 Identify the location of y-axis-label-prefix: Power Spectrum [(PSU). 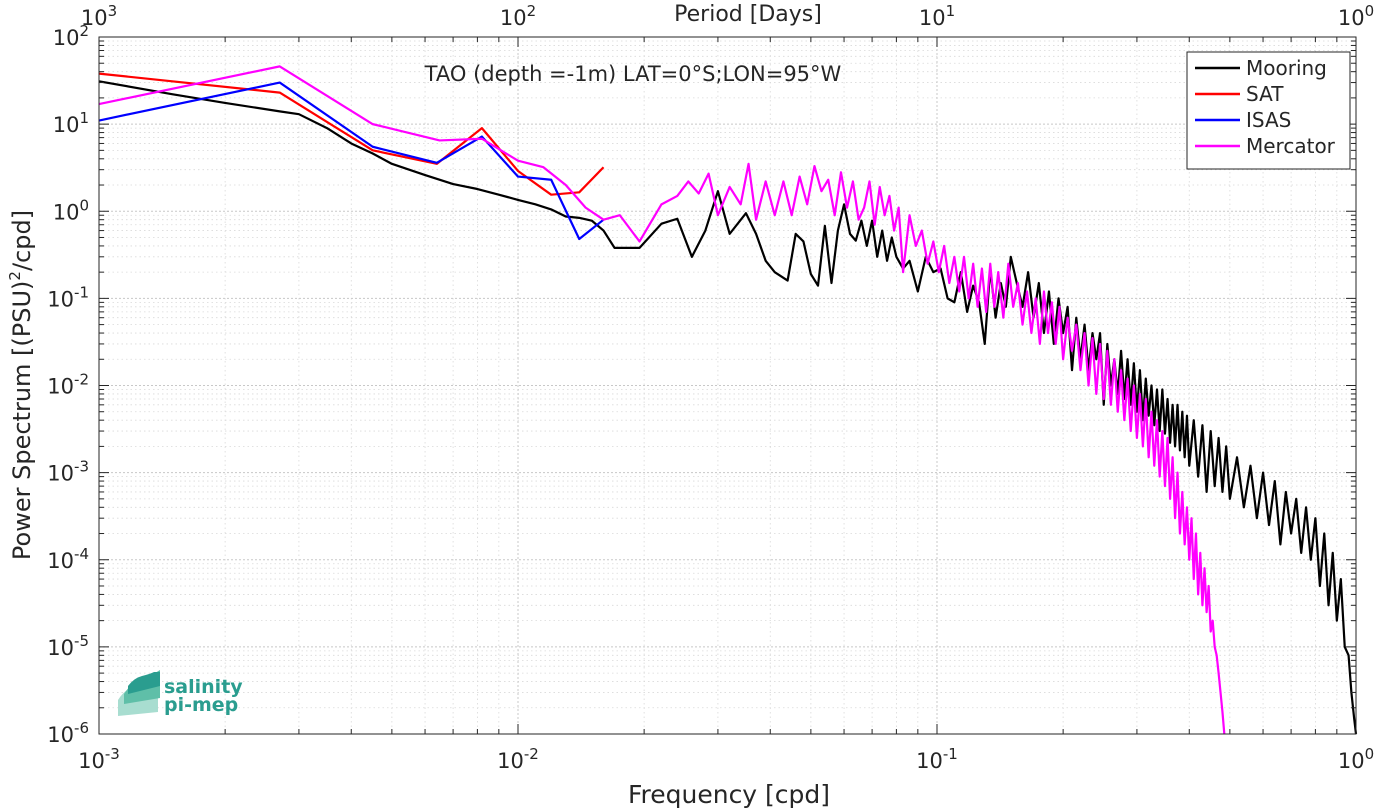
(22, 420).